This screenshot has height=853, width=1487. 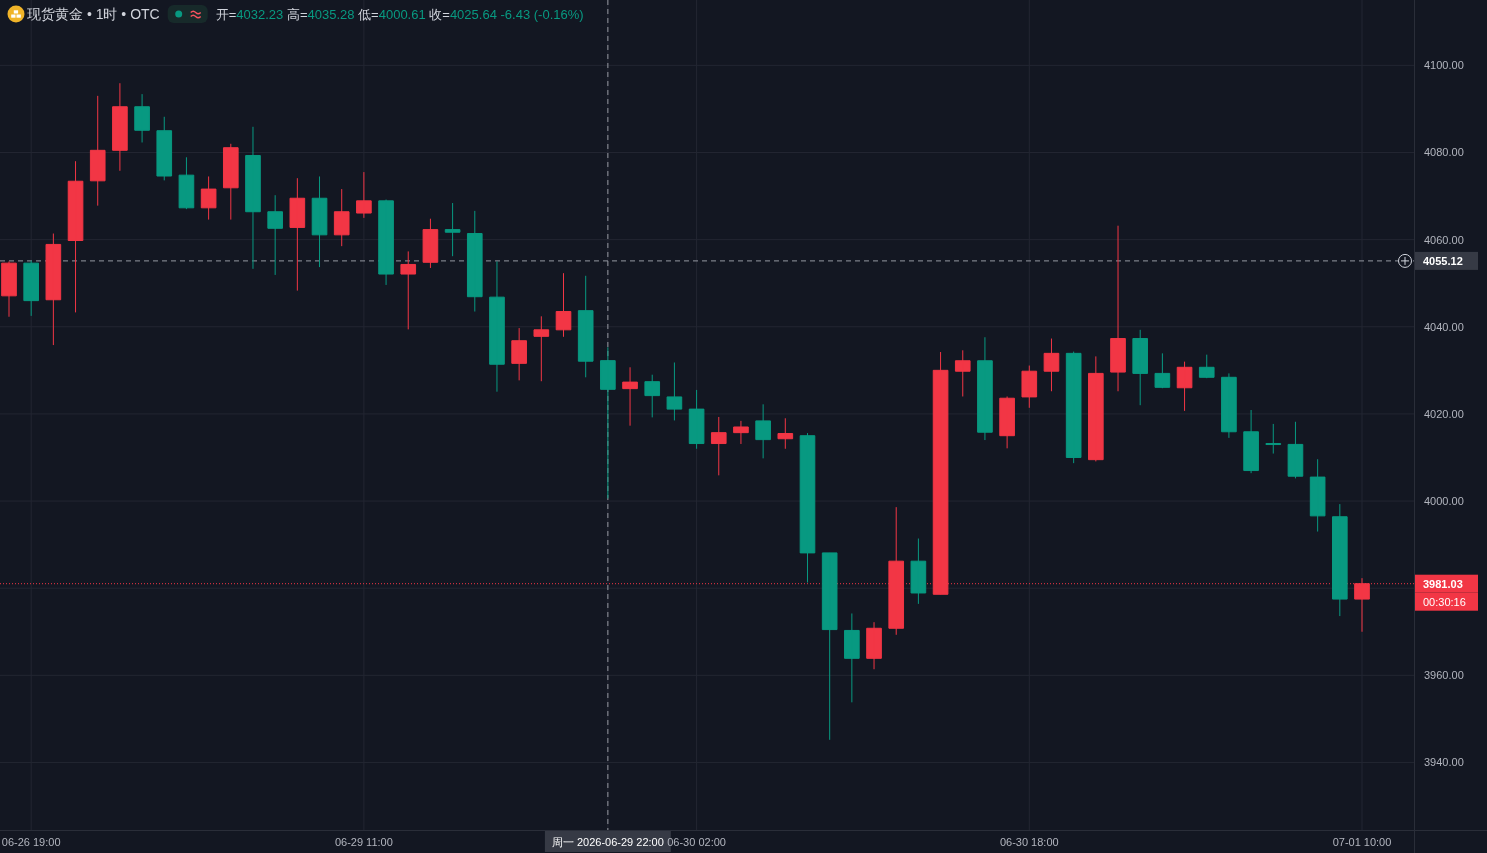 I want to click on y-tick-label: 4080.00, so click(x=1444, y=152).